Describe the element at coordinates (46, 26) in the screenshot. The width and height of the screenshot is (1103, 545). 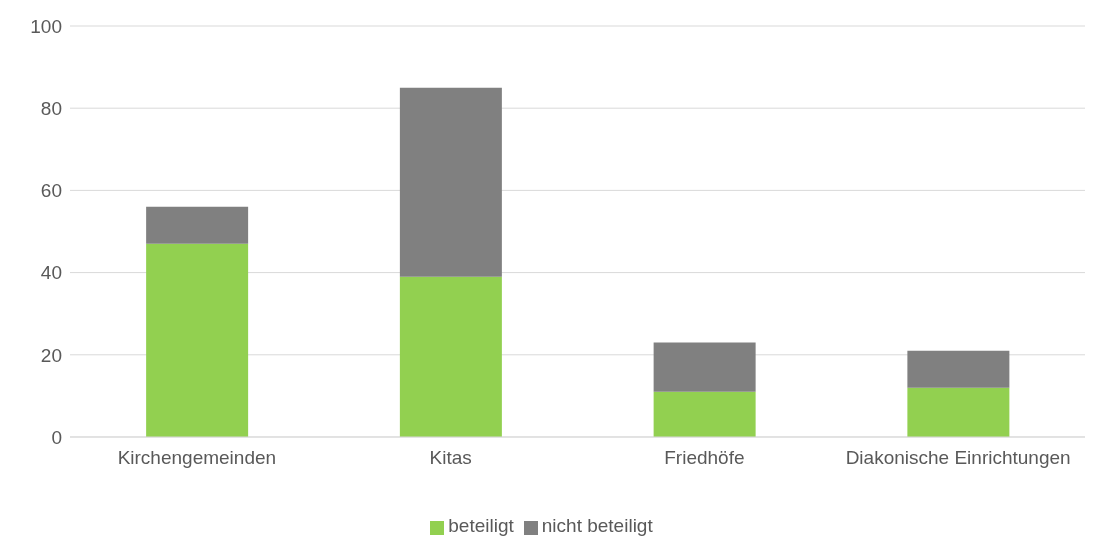
I see `y-tick-label: 100` at that location.